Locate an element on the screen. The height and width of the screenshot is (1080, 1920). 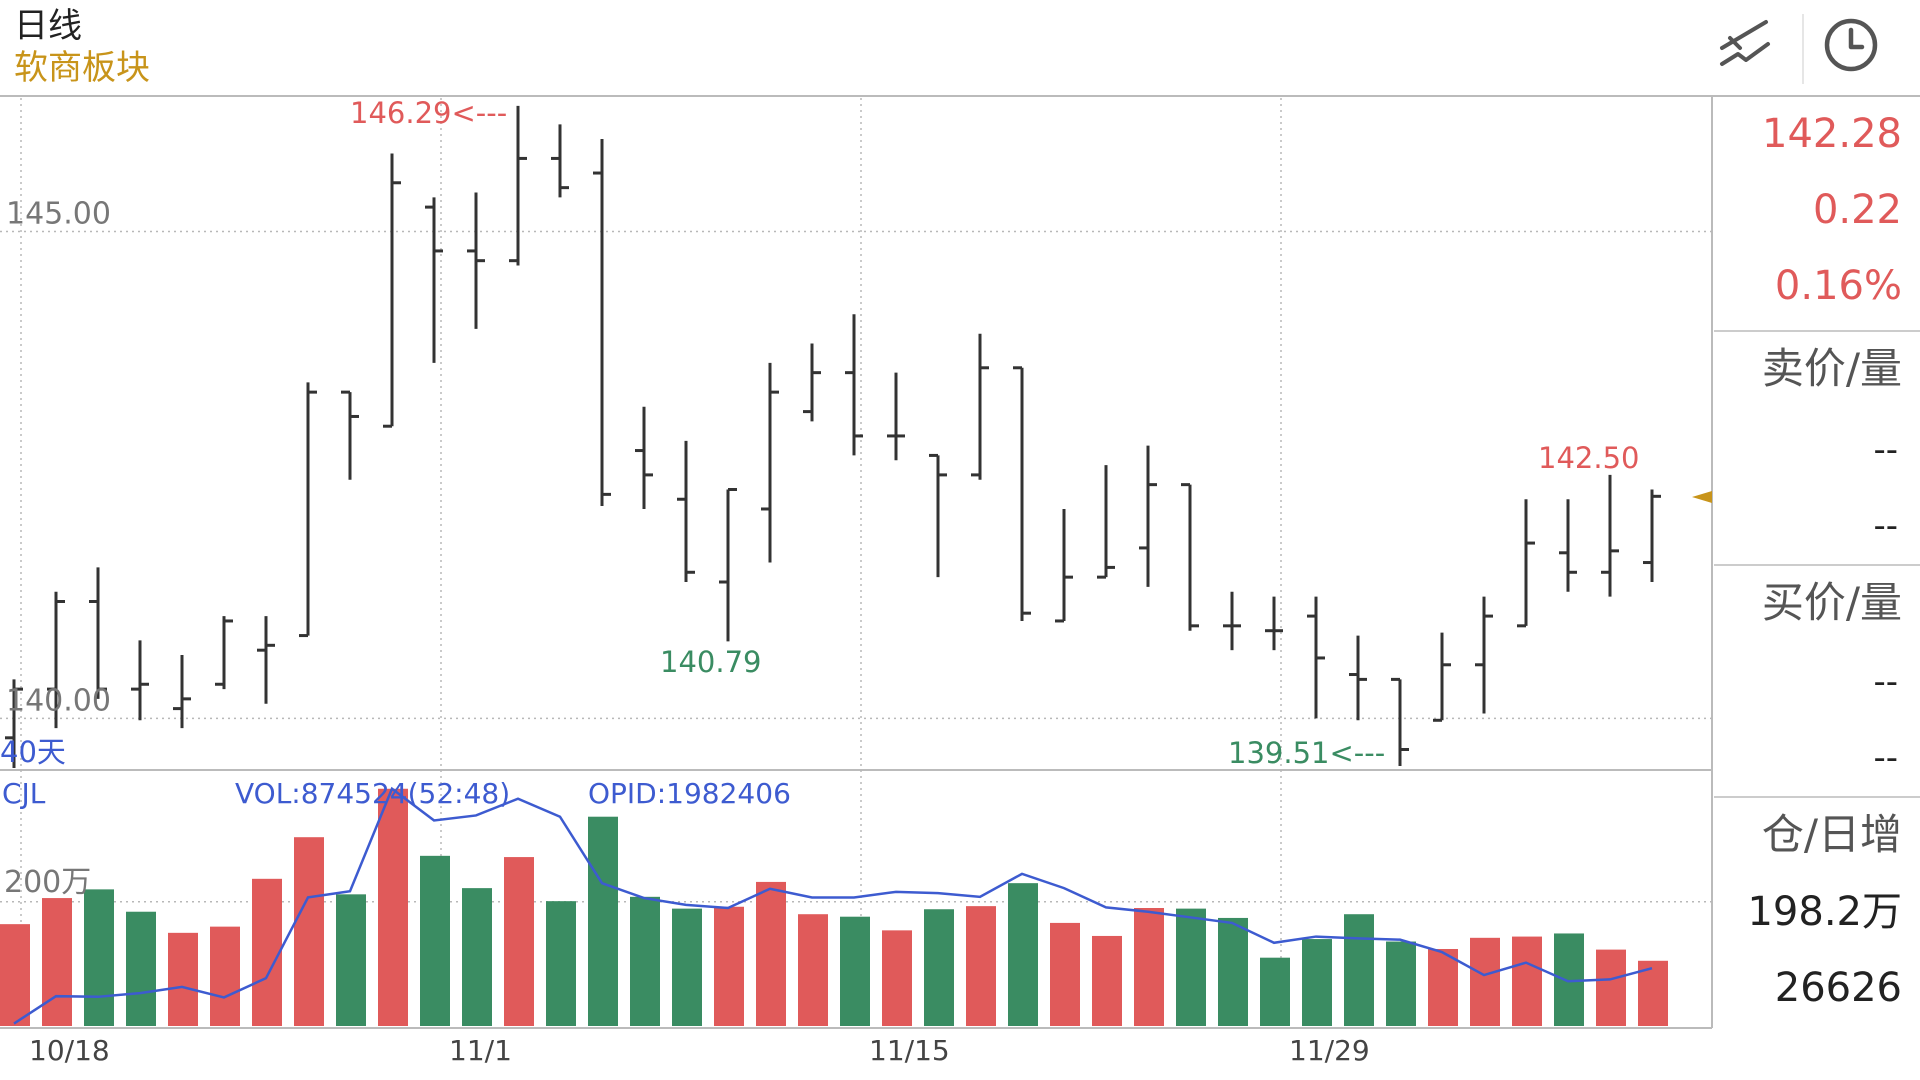
min-annotation: 139.51<--- is located at coordinates (1306, 753).